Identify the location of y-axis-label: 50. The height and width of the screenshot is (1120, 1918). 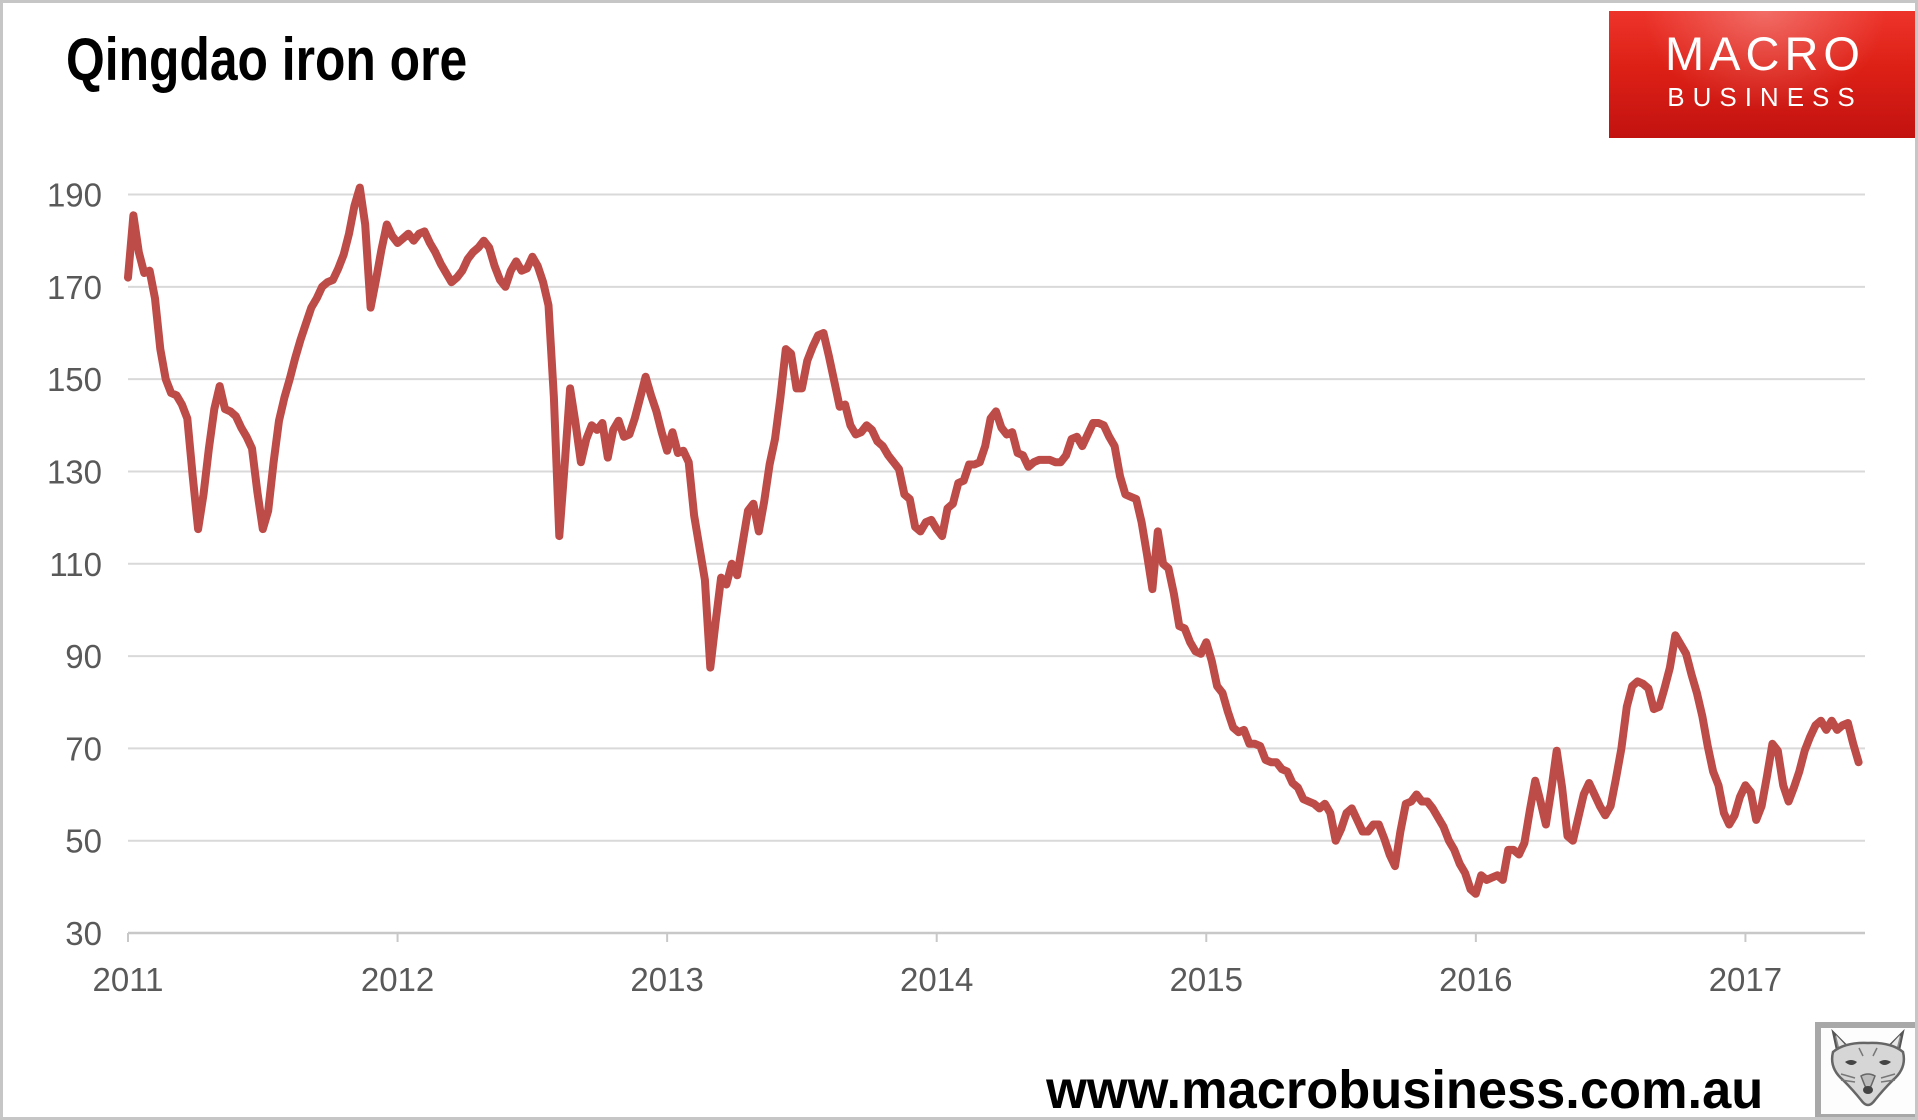
(83, 841).